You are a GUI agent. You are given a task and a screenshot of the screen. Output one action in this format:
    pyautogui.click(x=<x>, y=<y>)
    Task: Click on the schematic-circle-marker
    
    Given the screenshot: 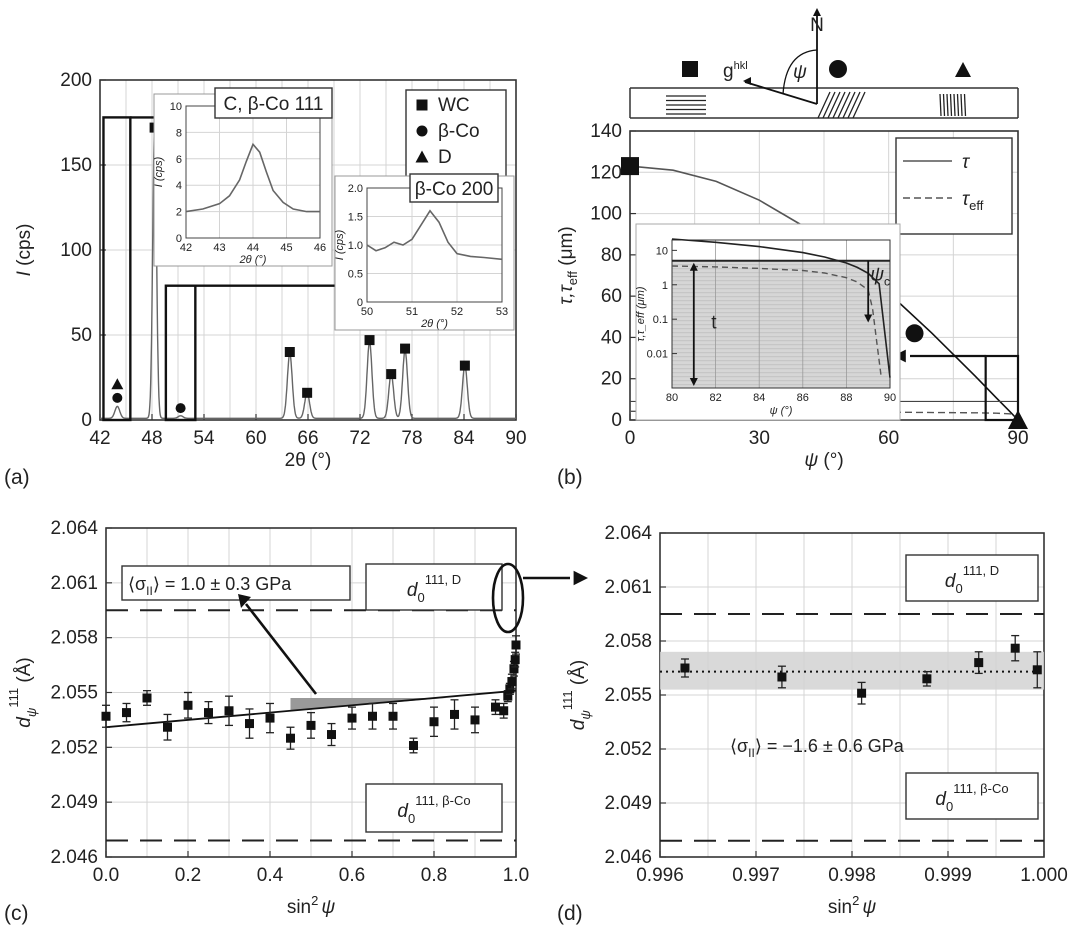 What is the action you would take?
    pyautogui.click(x=838, y=69)
    